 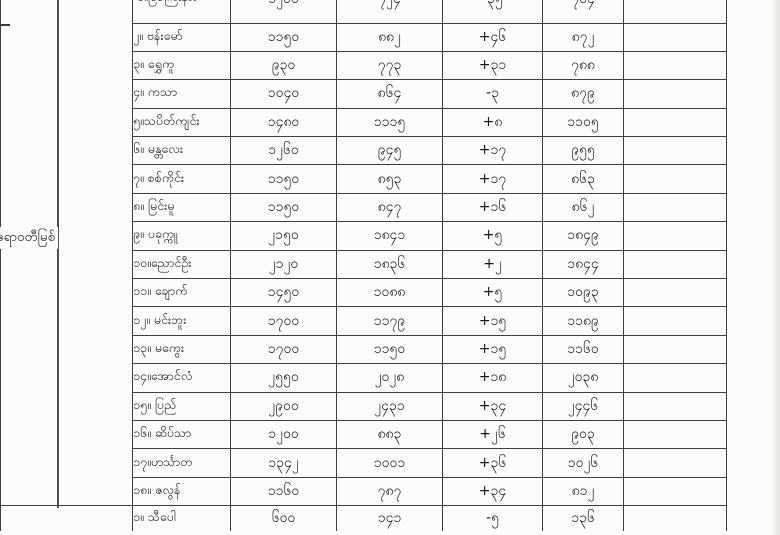 I want to click on town-cell: ၁၅။ ပြည်, so click(x=181, y=406).